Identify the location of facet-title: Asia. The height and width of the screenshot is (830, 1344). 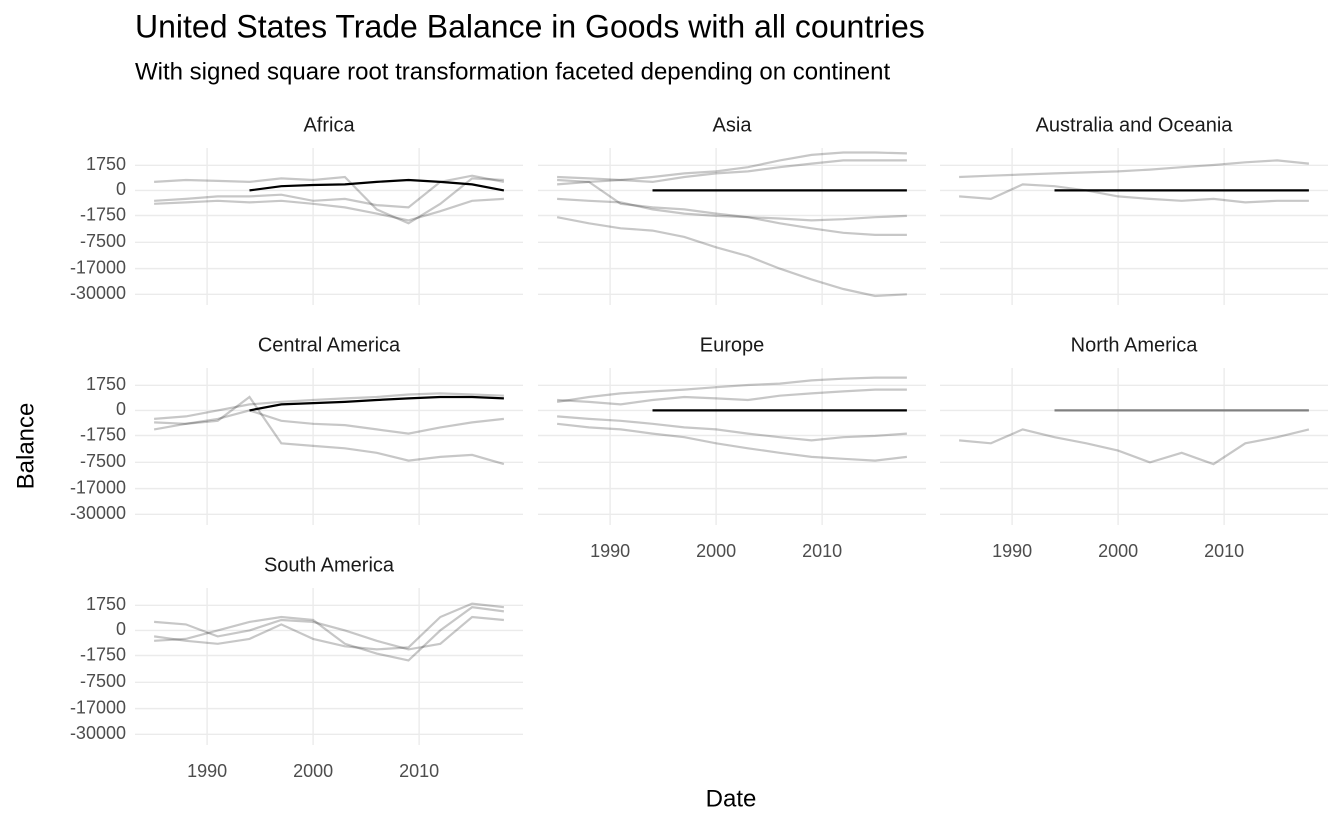
(733, 125).